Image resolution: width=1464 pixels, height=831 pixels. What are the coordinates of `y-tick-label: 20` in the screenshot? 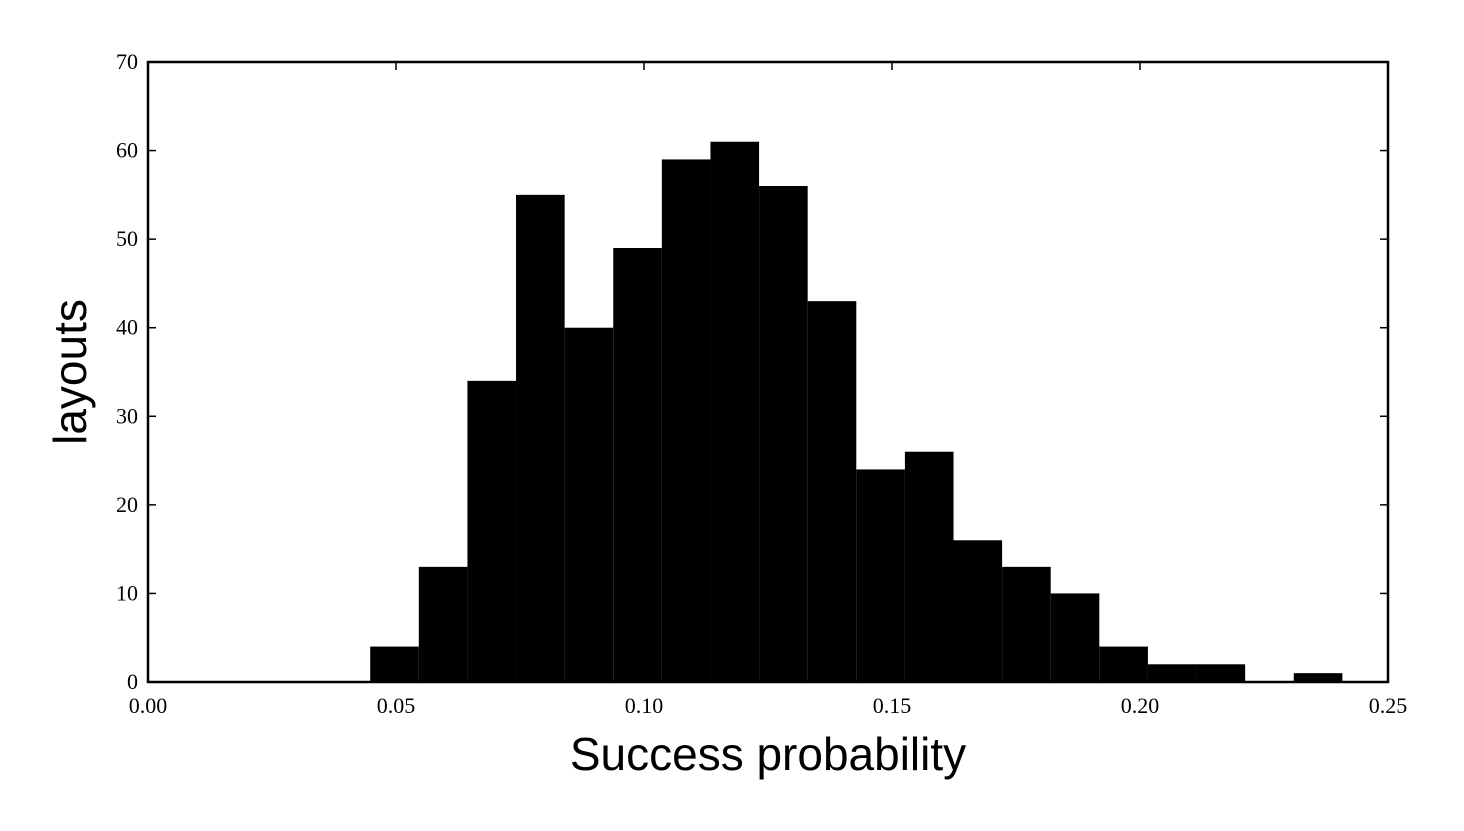 It's located at (127, 504).